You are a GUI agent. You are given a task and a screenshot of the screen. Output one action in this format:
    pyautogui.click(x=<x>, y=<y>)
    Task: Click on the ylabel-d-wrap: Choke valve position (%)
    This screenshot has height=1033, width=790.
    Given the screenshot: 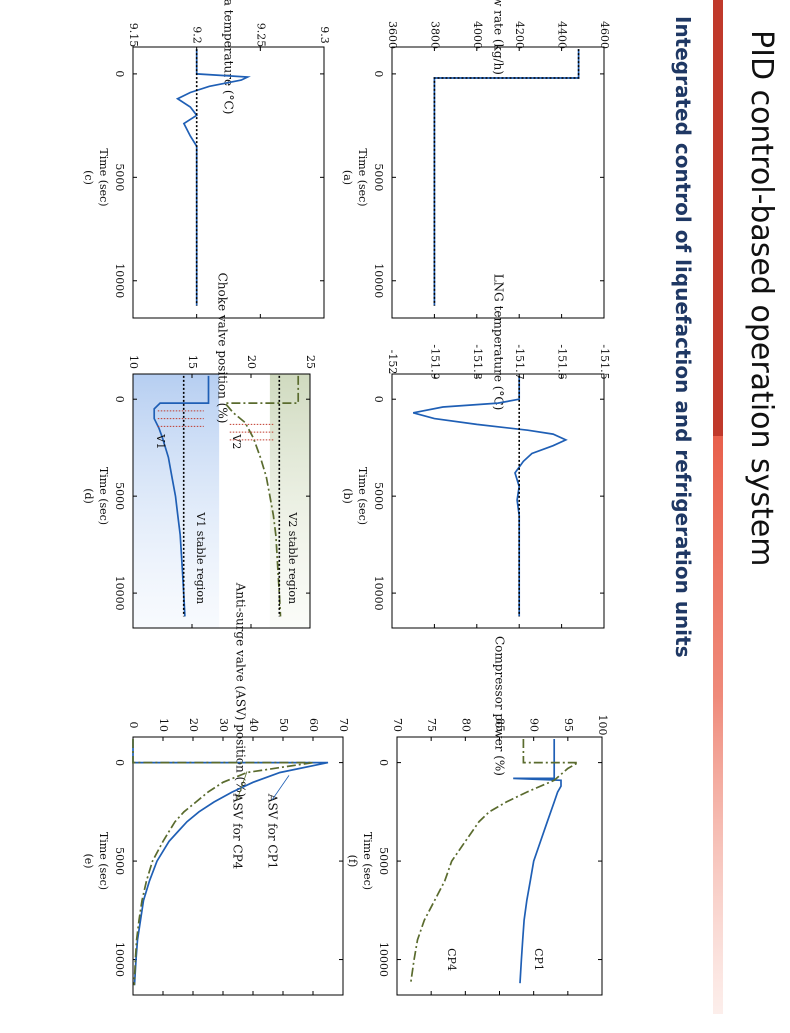 What is the action you would take?
    pyautogui.click(x=223, y=348)
    